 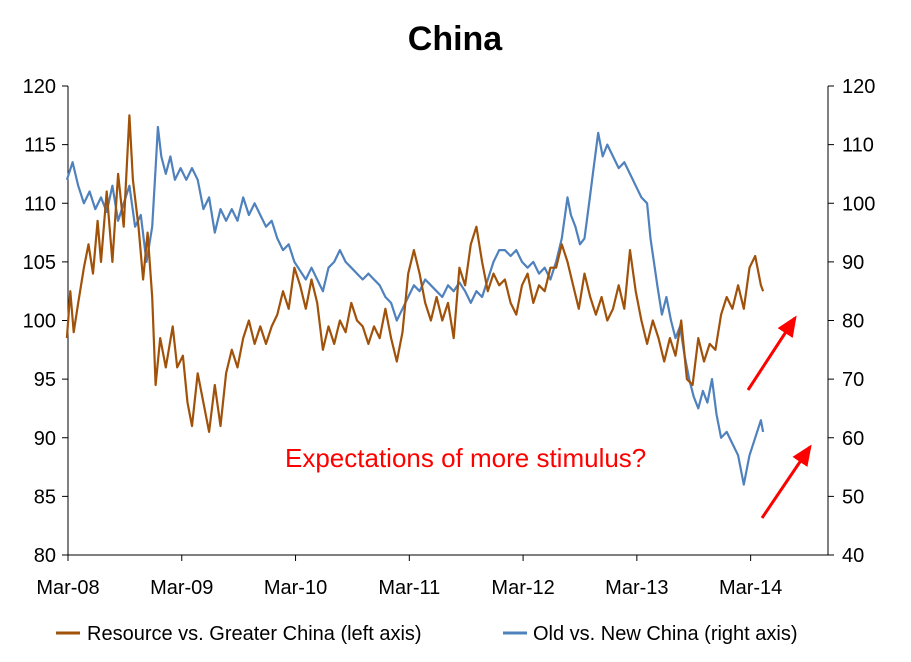 What do you see at coordinates (45, 497) in the screenshot?
I see `left-tick-label: 85` at bounding box center [45, 497].